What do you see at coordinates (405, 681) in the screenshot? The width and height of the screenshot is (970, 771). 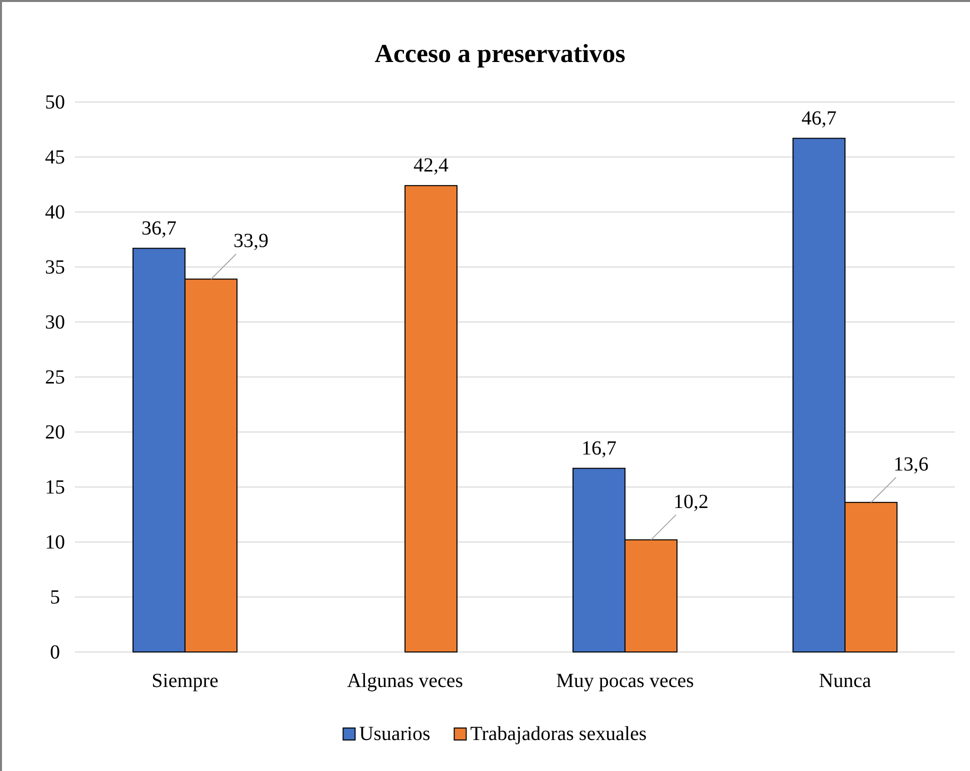 I see `x-tick-label: Algunas veces` at bounding box center [405, 681].